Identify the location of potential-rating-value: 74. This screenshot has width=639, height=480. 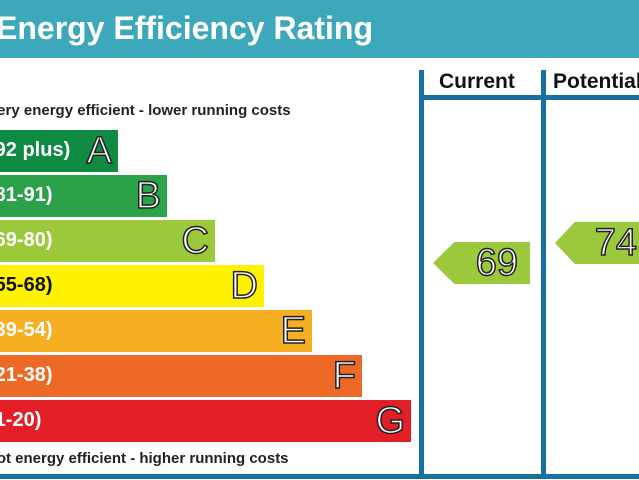
(616, 243).